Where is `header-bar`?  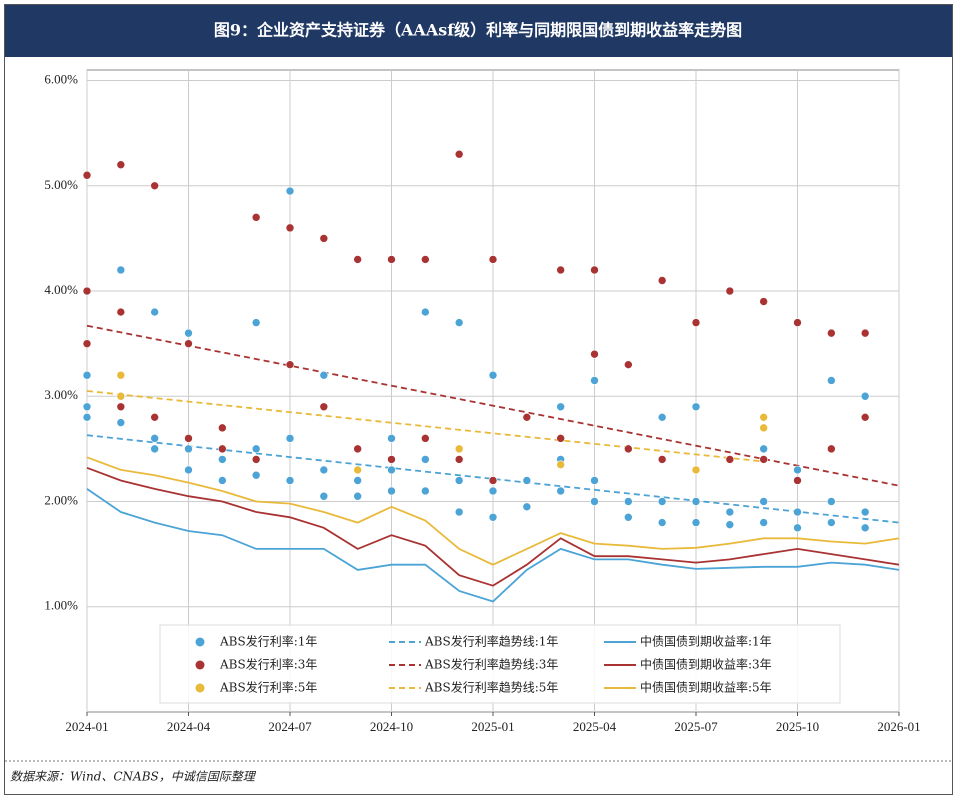
header-bar is located at coordinates (478, 31).